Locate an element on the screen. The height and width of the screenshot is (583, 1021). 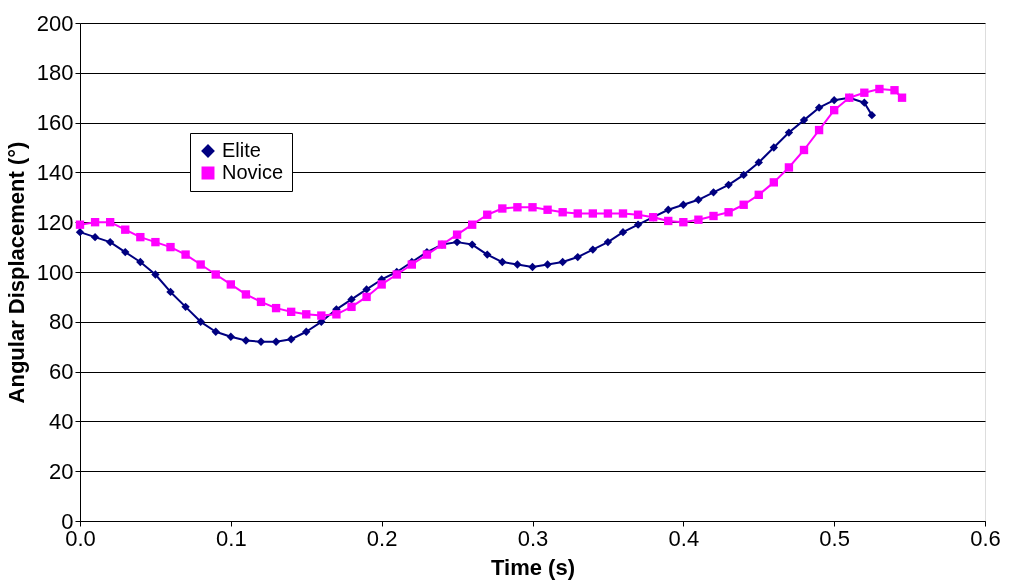
y-tick-label: 100 is located at coordinates (55, 272).